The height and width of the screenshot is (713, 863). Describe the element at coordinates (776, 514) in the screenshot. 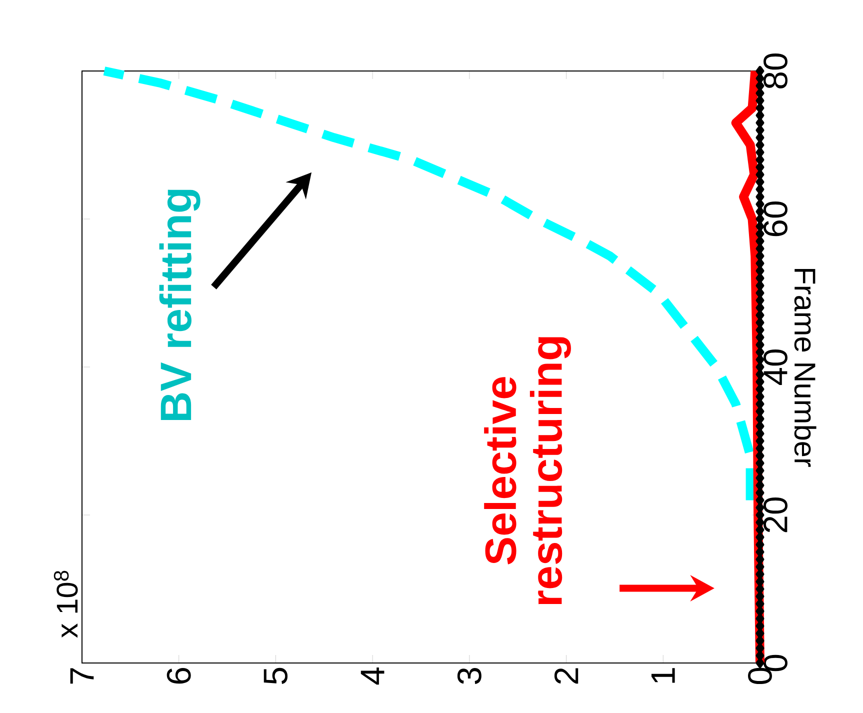

I see `y-tick-label: 20` at that location.